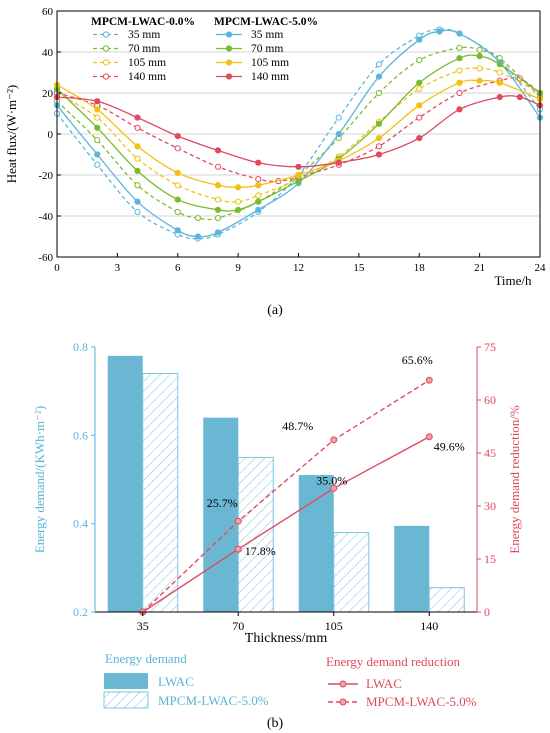 Image resolution: width=550 pixels, height=733 pixels. What do you see at coordinates (144, 35) in the screenshot?
I see `a-legend-label: 35 mm` at bounding box center [144, 35].